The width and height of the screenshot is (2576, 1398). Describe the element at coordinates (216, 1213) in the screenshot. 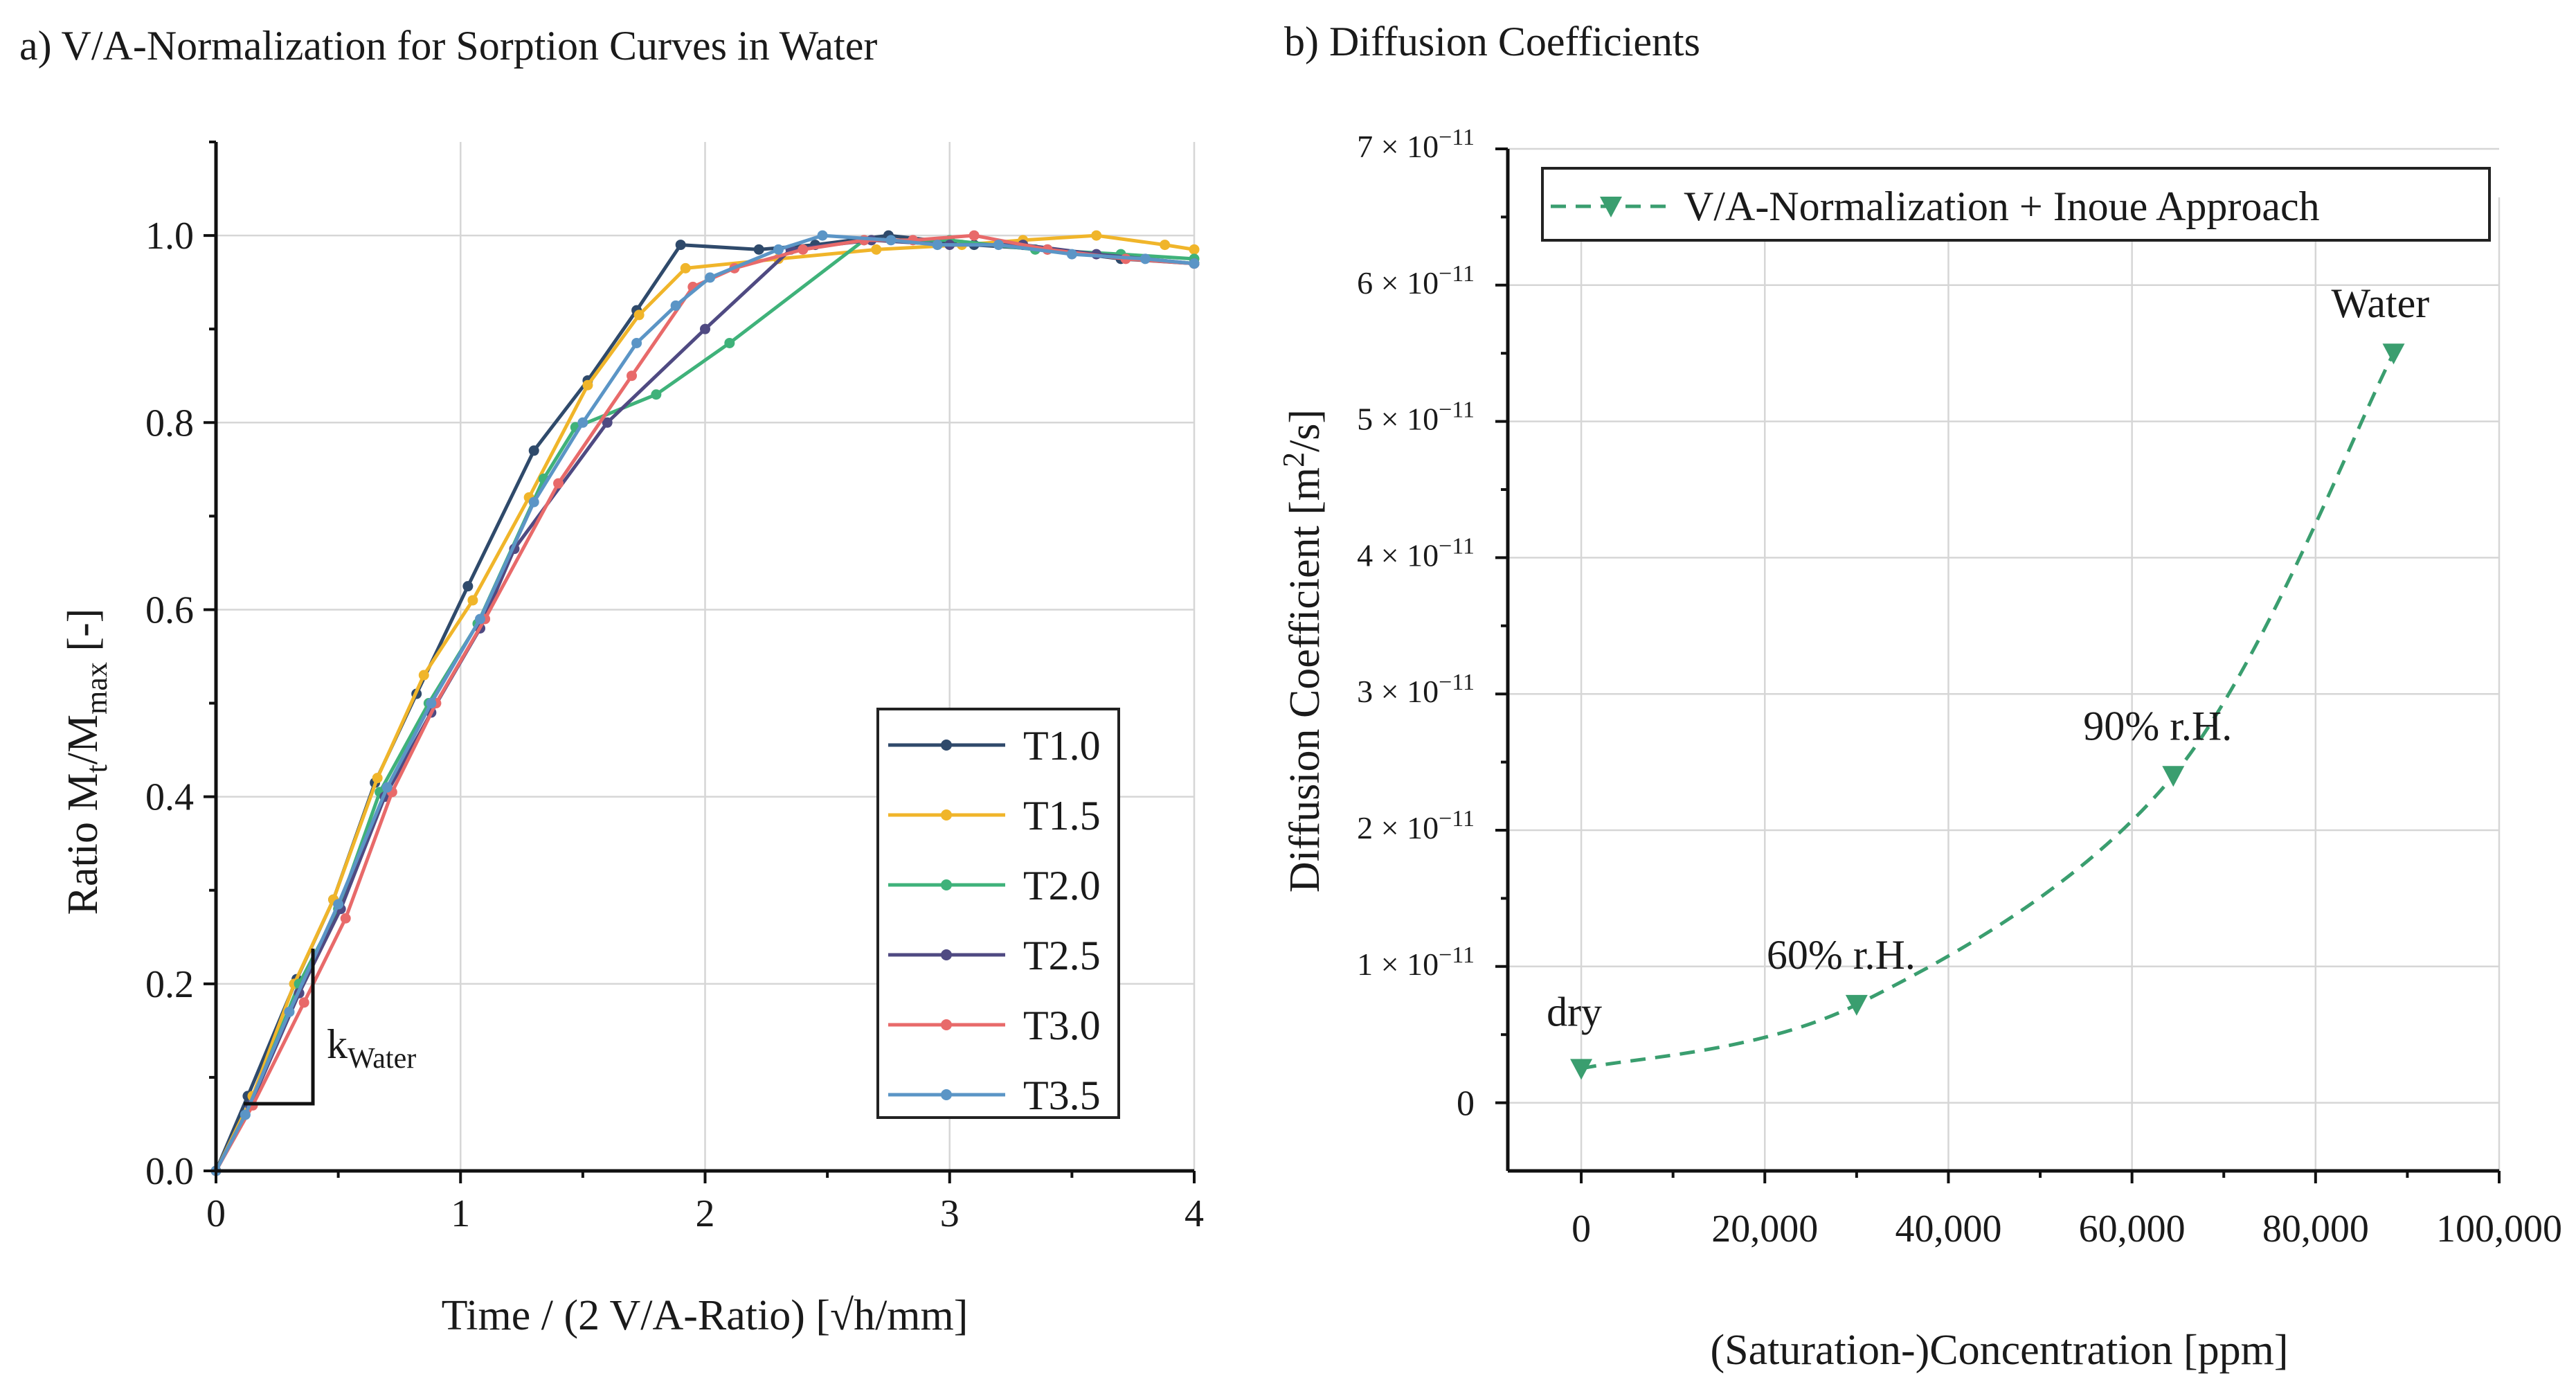

I see `panel-a-x-tick-label: 0` at that location.